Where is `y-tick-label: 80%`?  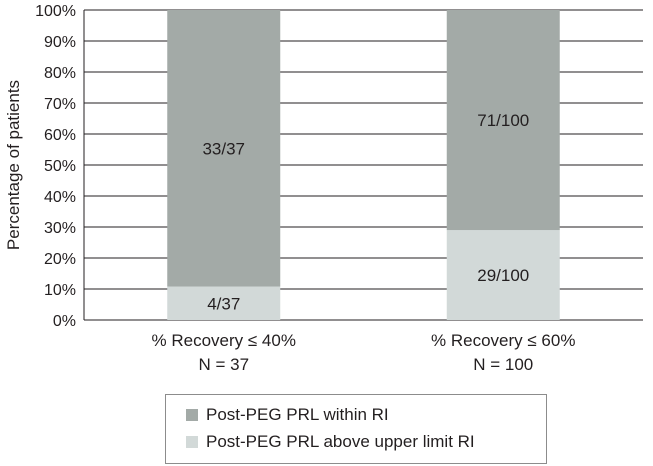 y-tick-label: 80% is located at coordinates (60, 73).